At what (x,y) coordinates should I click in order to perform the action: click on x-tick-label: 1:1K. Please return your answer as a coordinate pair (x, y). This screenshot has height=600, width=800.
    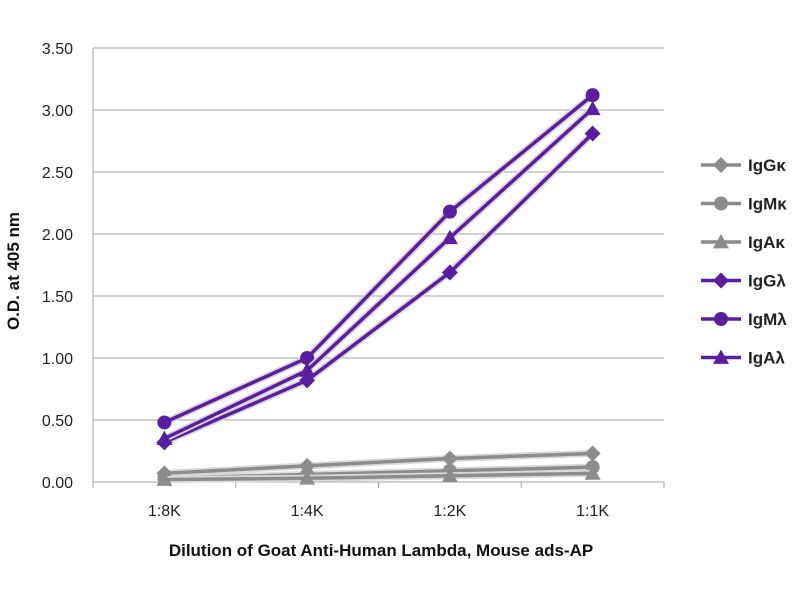
    Looking at the image, I should click on (592, 511).